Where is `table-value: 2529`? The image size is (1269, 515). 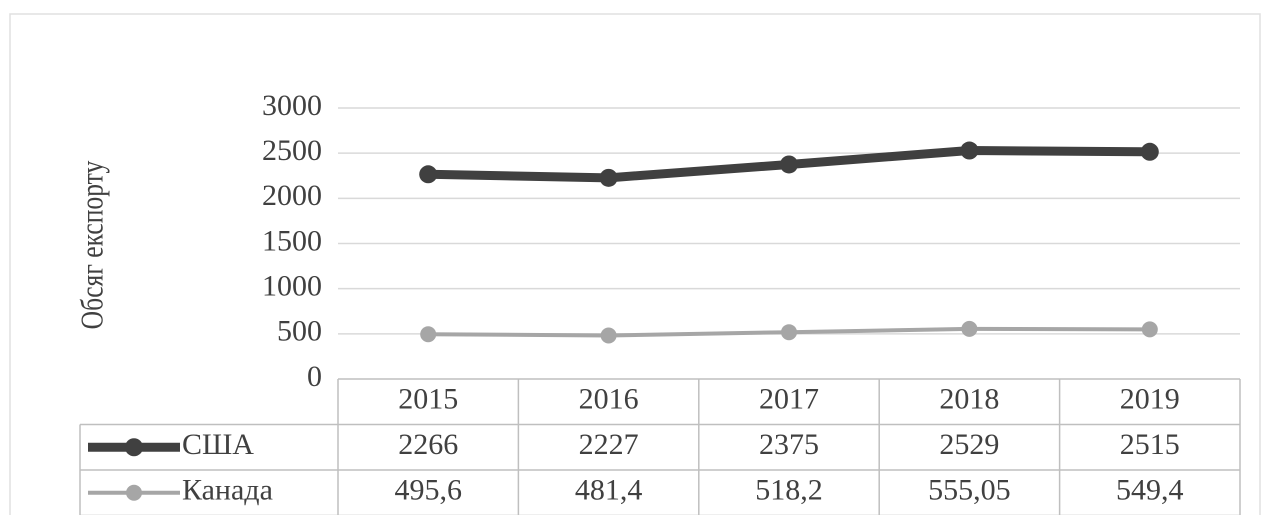 table-value: 2529 is located at coordinates (969, 444).